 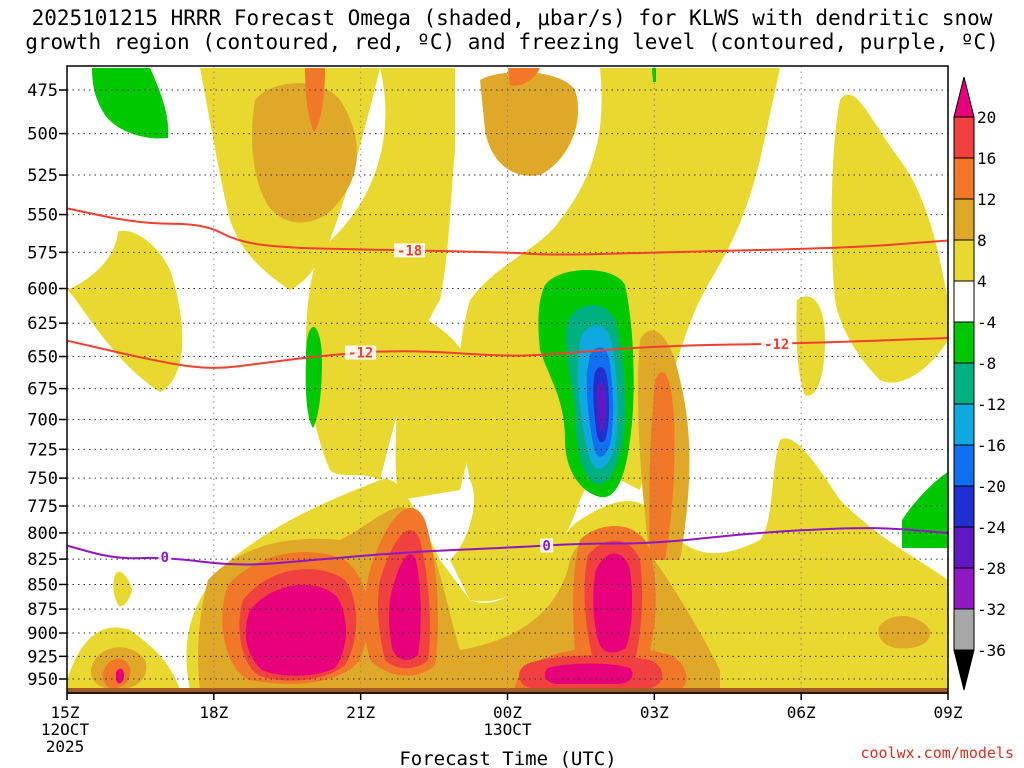 I want to click on colorbar-label: -8, so click(x=986, y=363).